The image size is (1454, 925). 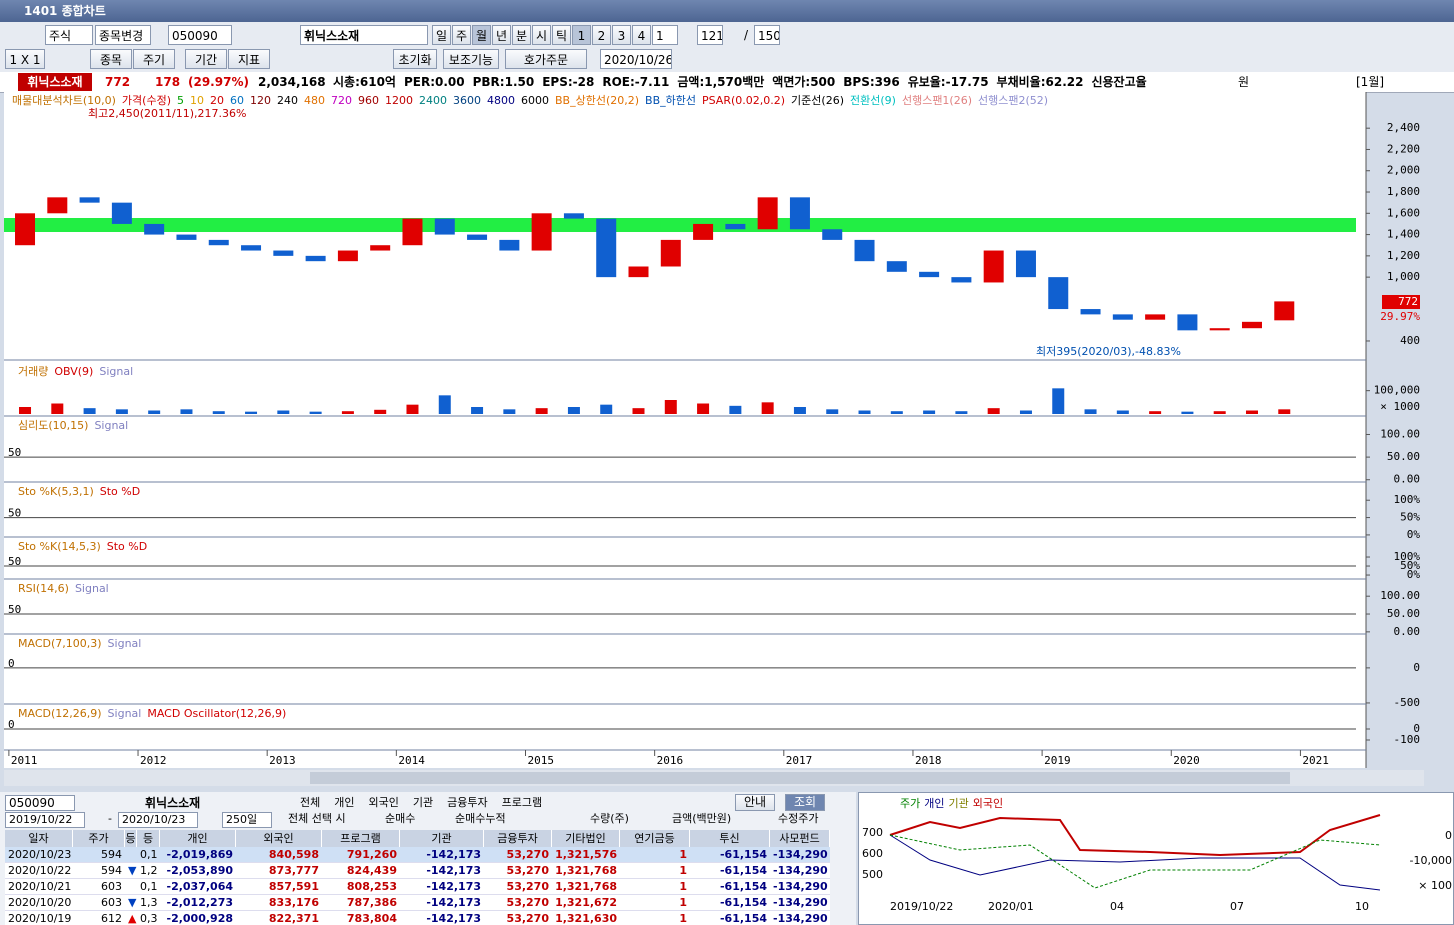 What do you see at coordinates (111, 59) in the screenshot?
I see `setting-button: 종목` at bounding box center [111, 59].